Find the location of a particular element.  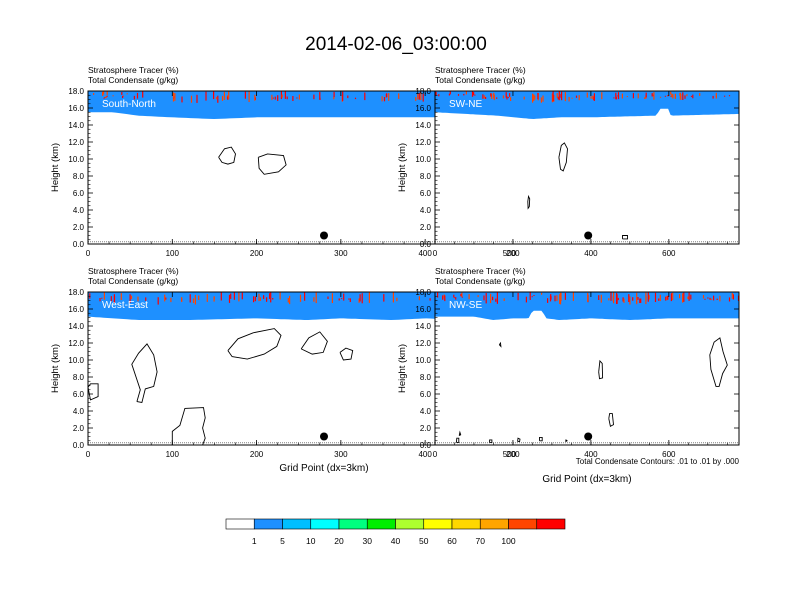

x-tick-label: 600 is located at coordinates (669, 454).